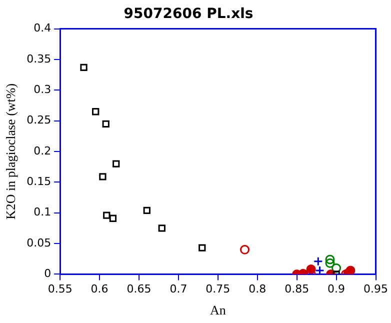 The width and height of the screenshot is (391, 323). Describe the element at coordinates (43, 212) in the screenshot. I see `y-tick-label: 0.1` at that location.